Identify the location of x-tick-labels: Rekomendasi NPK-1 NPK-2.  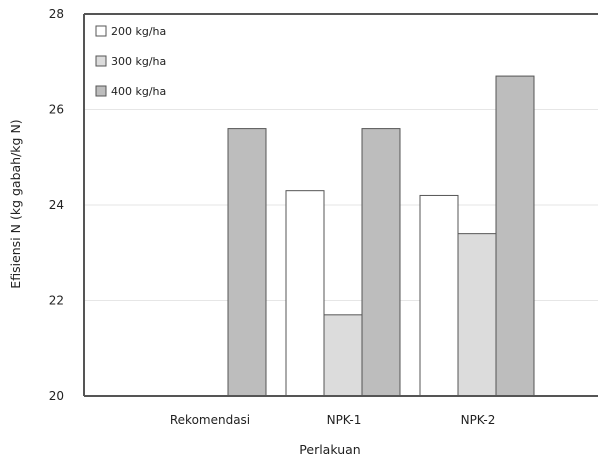
(333, 420).